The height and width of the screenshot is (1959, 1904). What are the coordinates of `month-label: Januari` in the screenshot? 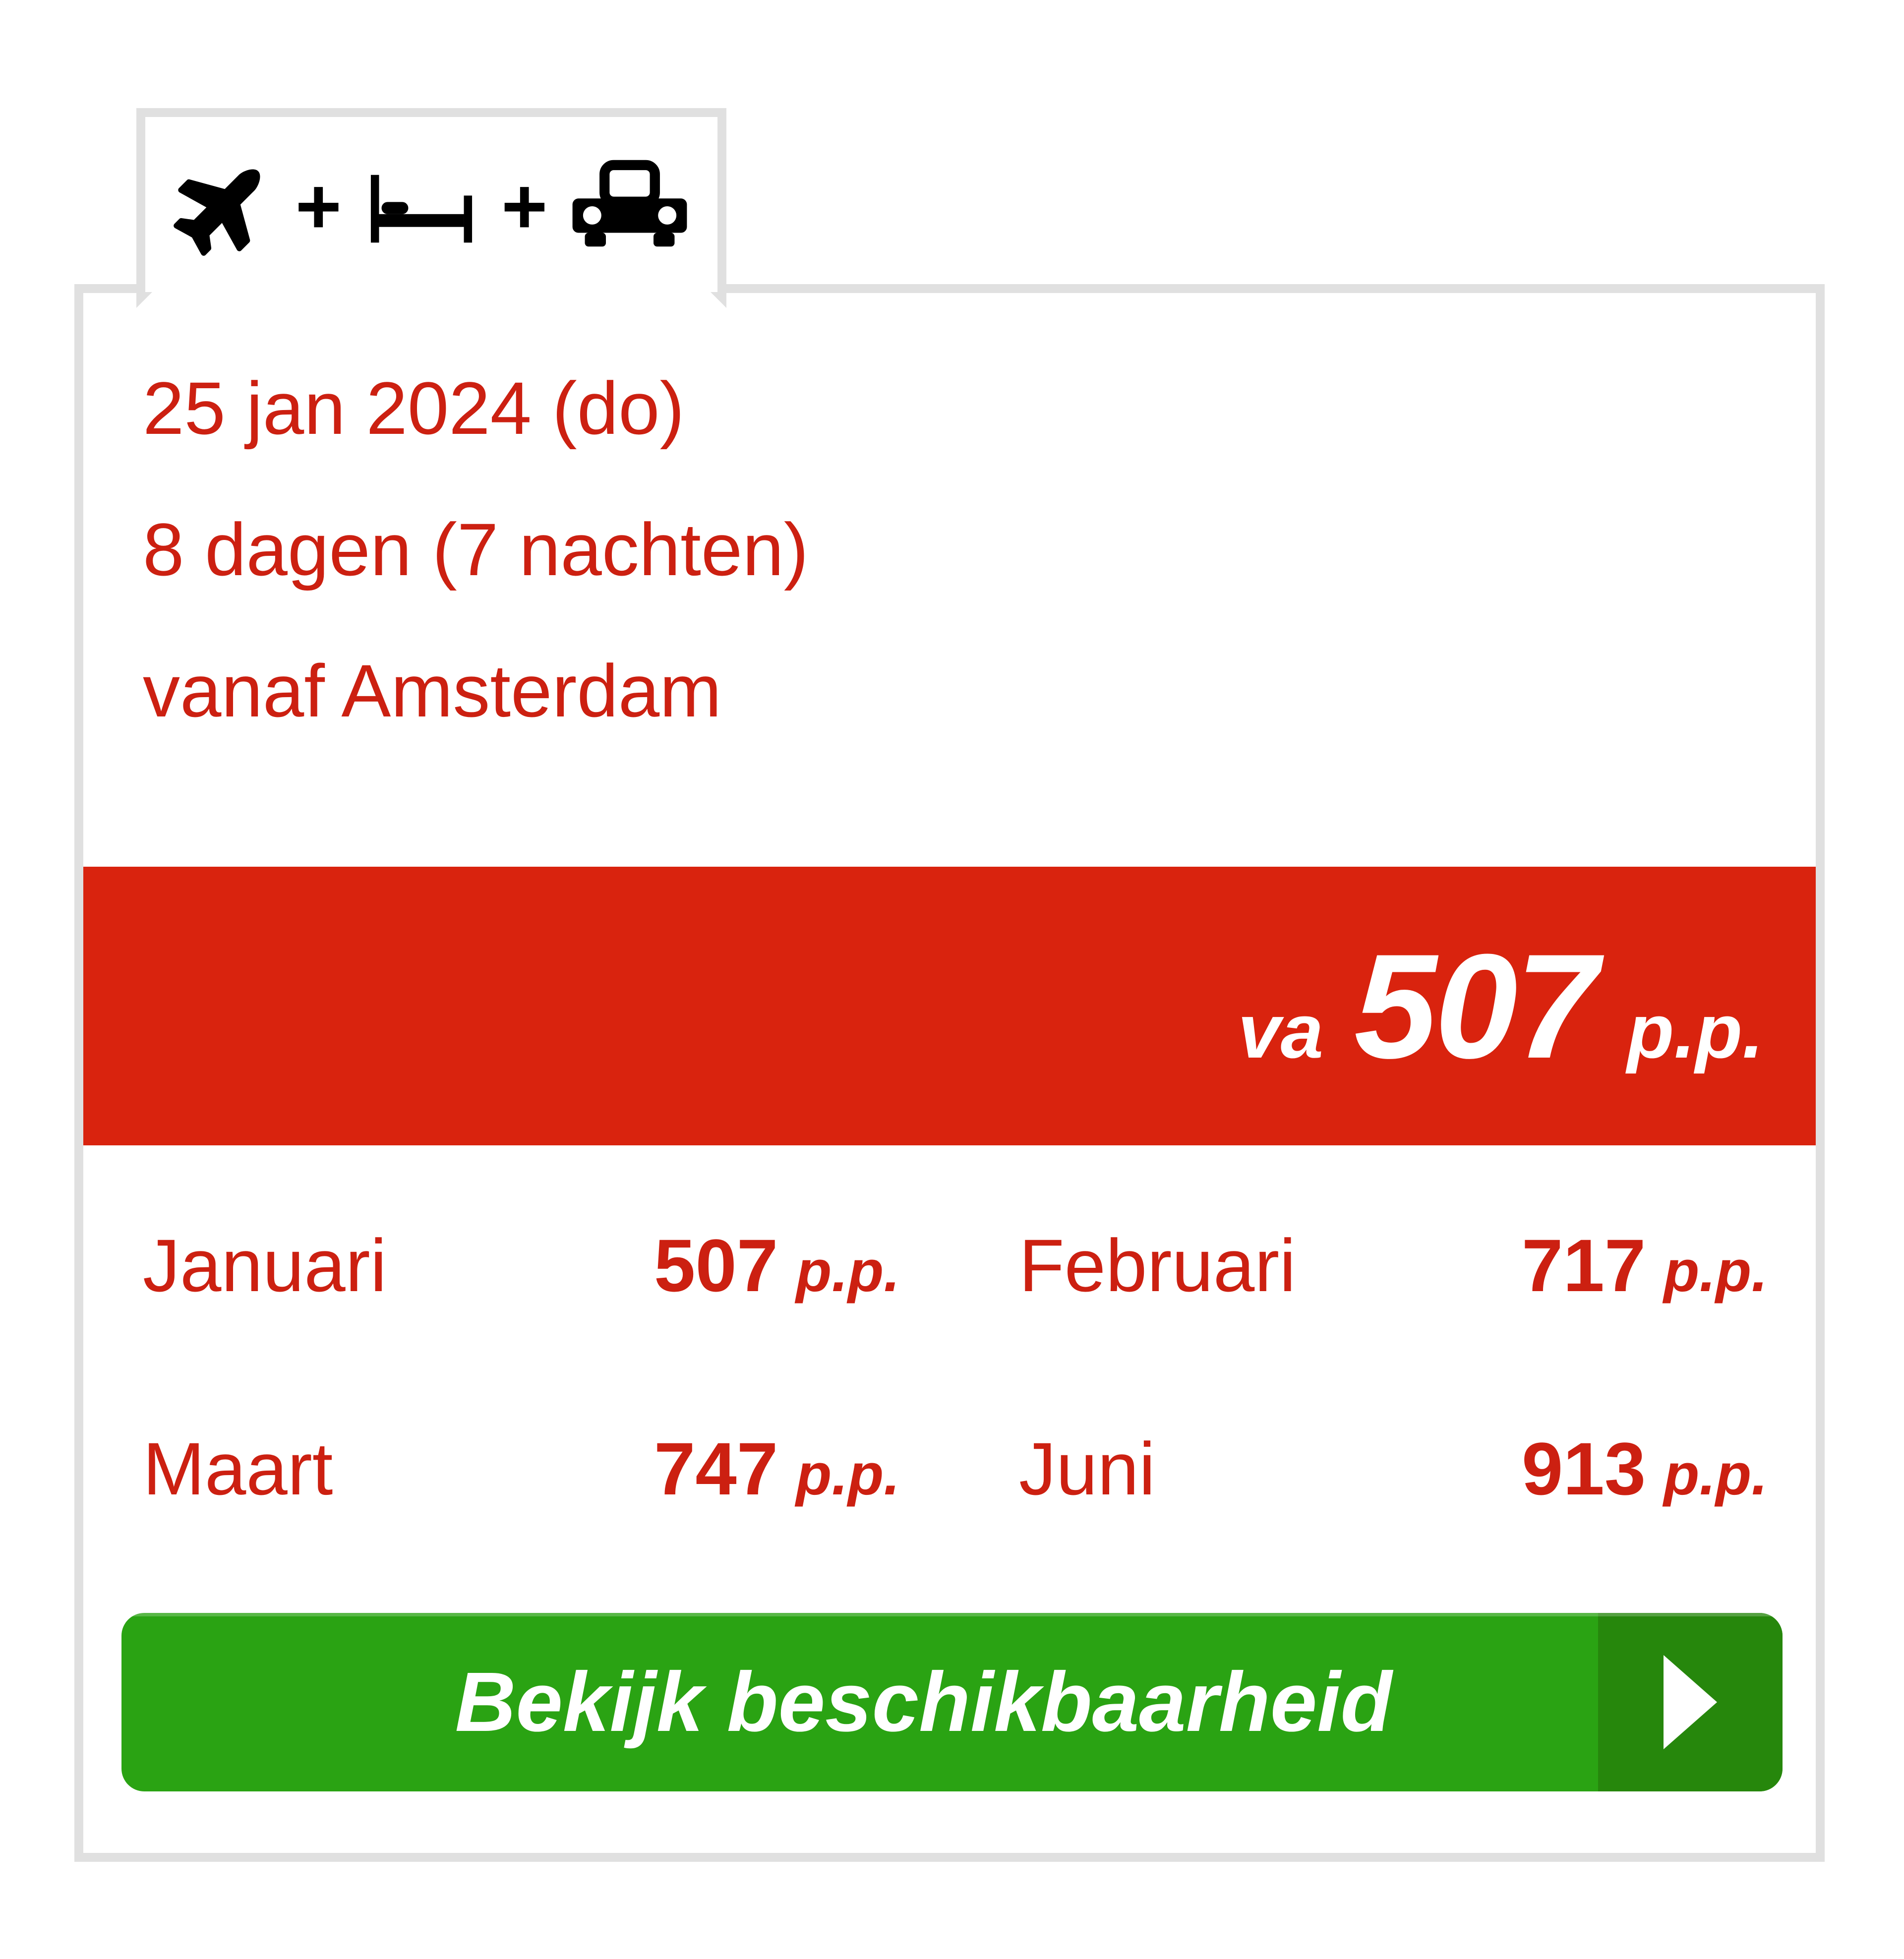 It's located at (265, 1265).